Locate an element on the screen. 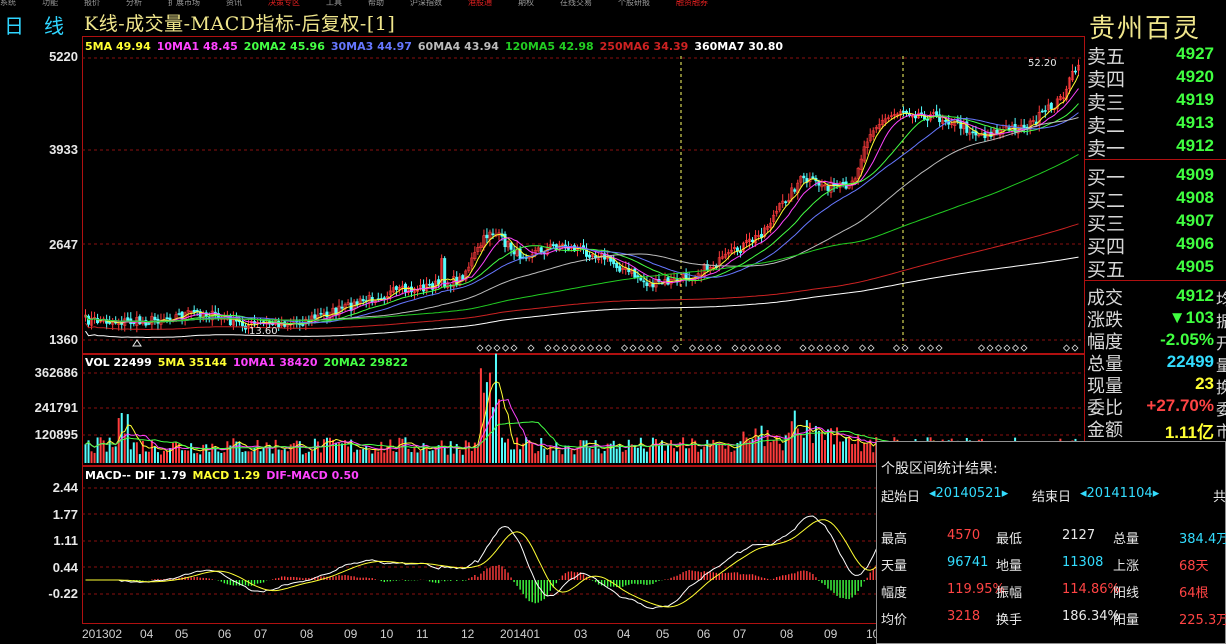  ma-legend-entry: 120MA5 42.98 is located at coordinates (549, 46).